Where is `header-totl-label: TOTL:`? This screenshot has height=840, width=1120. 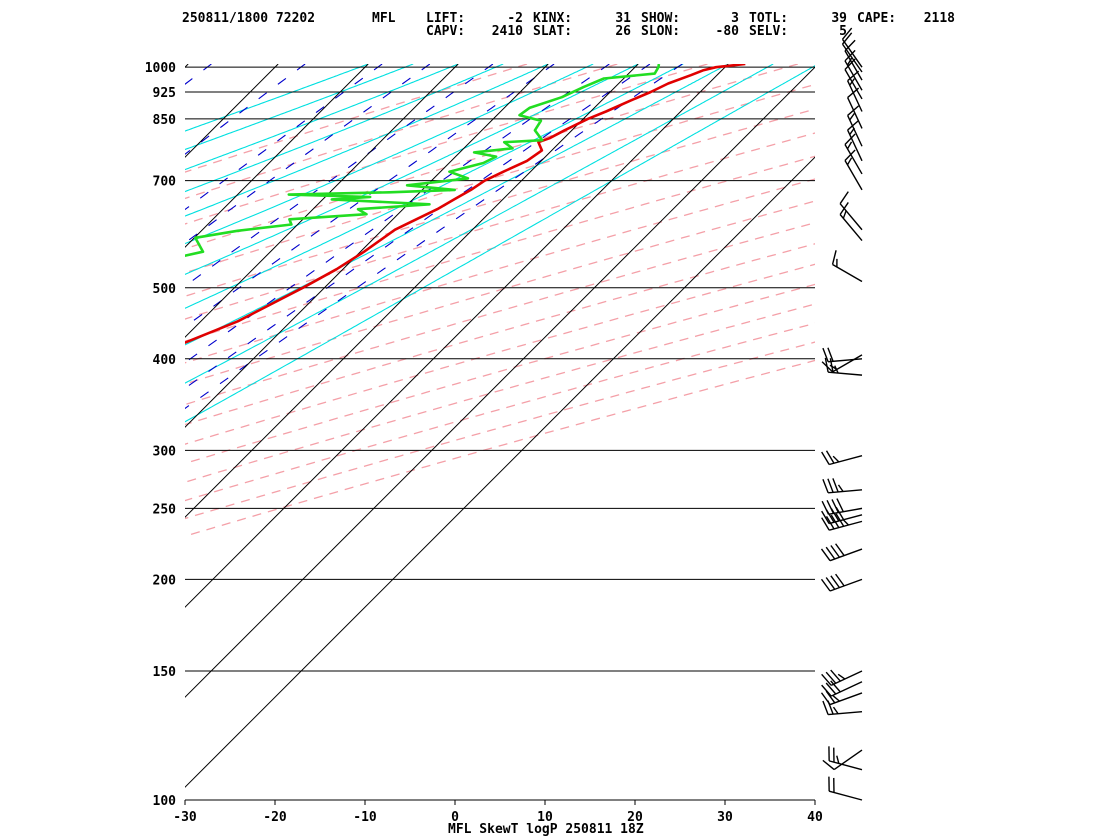 header-totl-label: TOTL: is located at coordinates (768, 18).